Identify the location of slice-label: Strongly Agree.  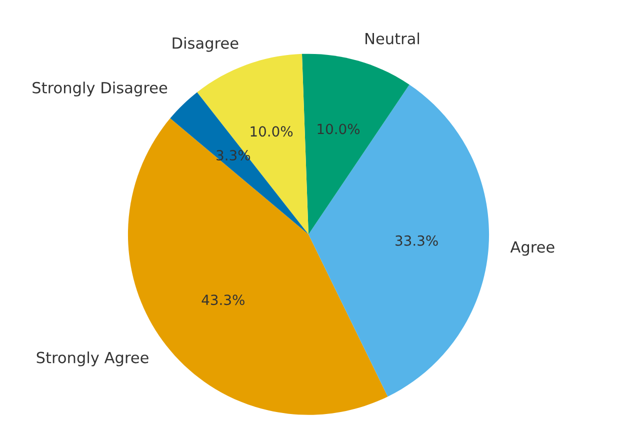
(92, 359).